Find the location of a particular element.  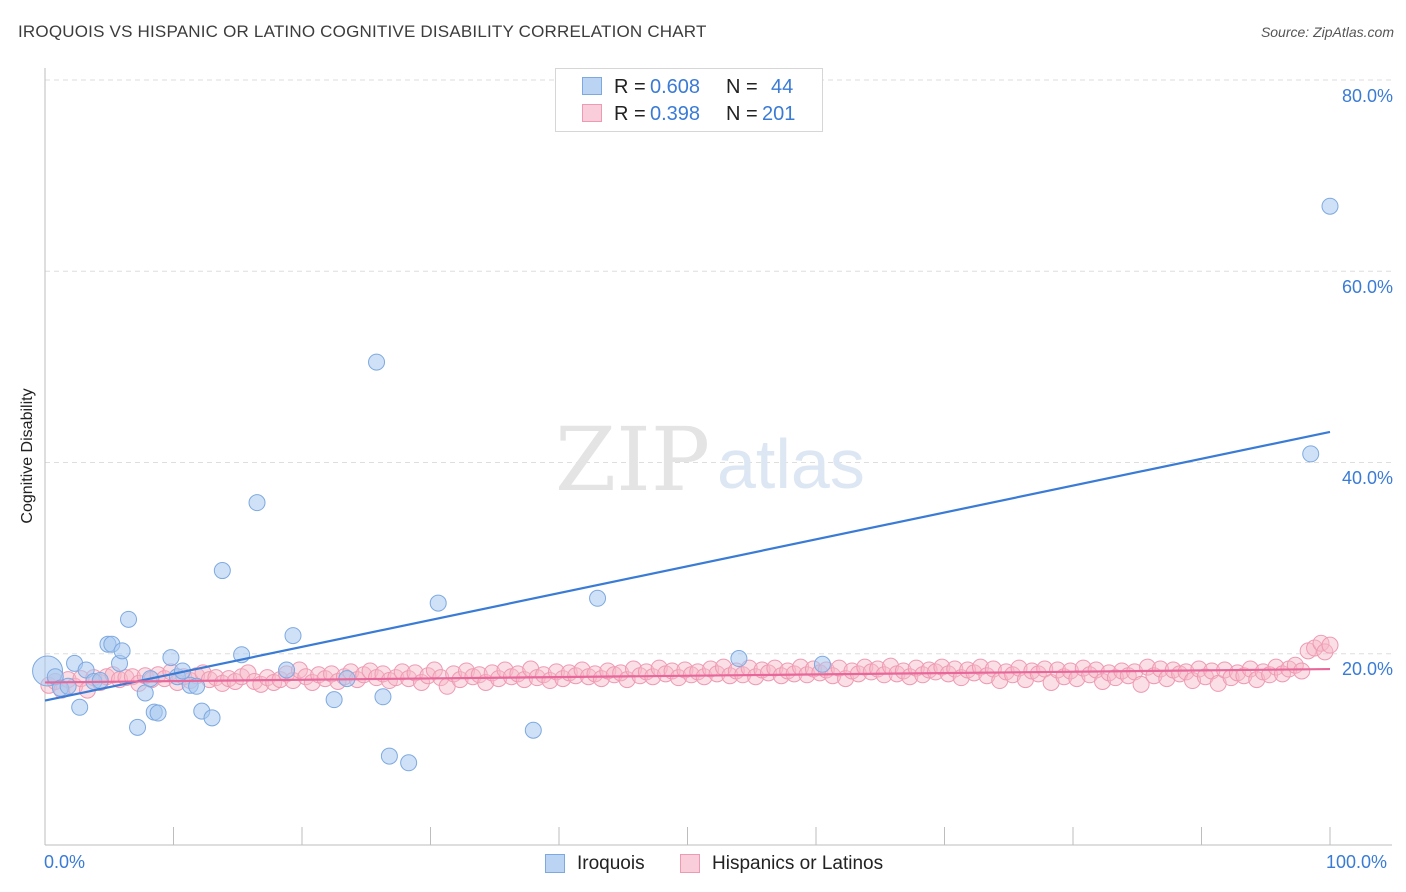

x-tick-label: 0.0% is located at coordinates (65, 862).